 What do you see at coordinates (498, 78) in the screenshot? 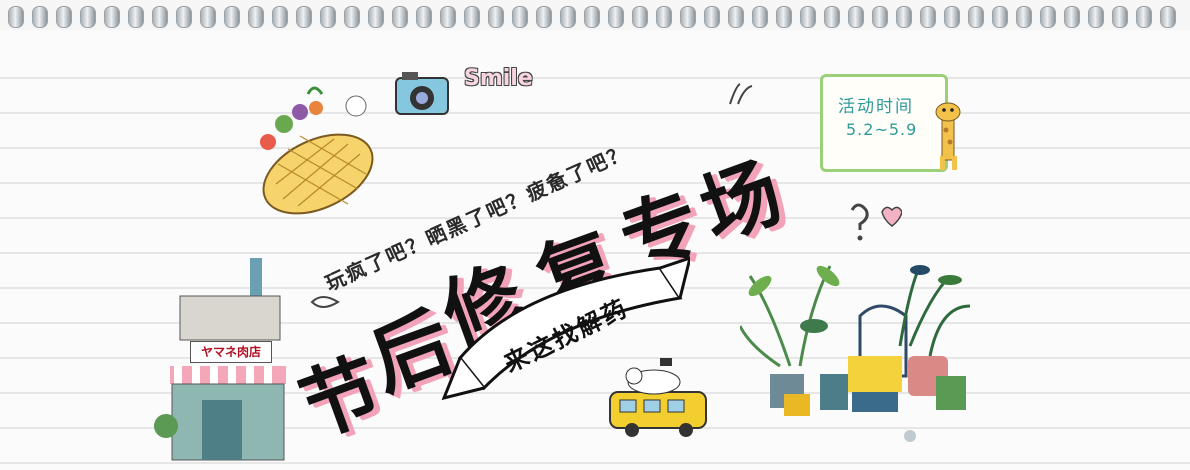
I see `smile-sticker: Smile` at bounding box center [498, 78].